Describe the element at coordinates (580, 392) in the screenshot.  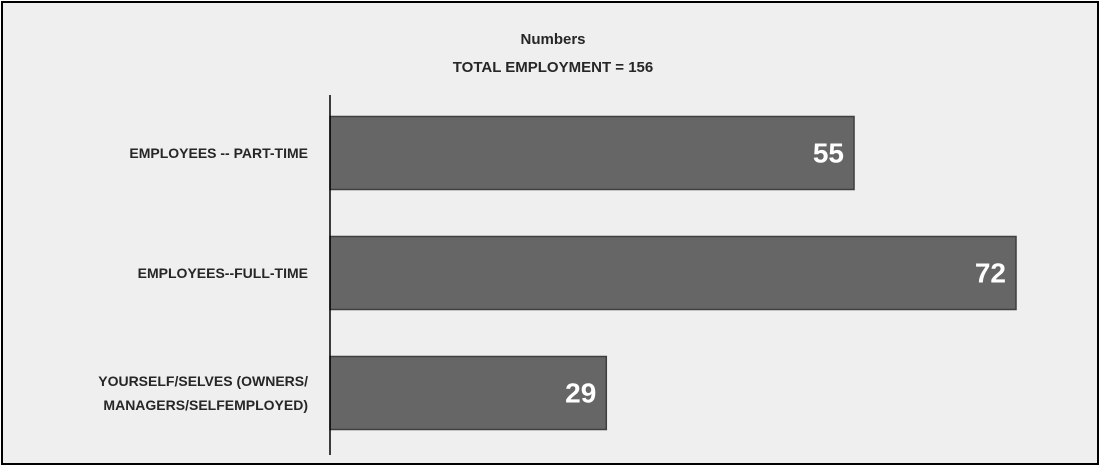
I see `value-label: 29` at that location.